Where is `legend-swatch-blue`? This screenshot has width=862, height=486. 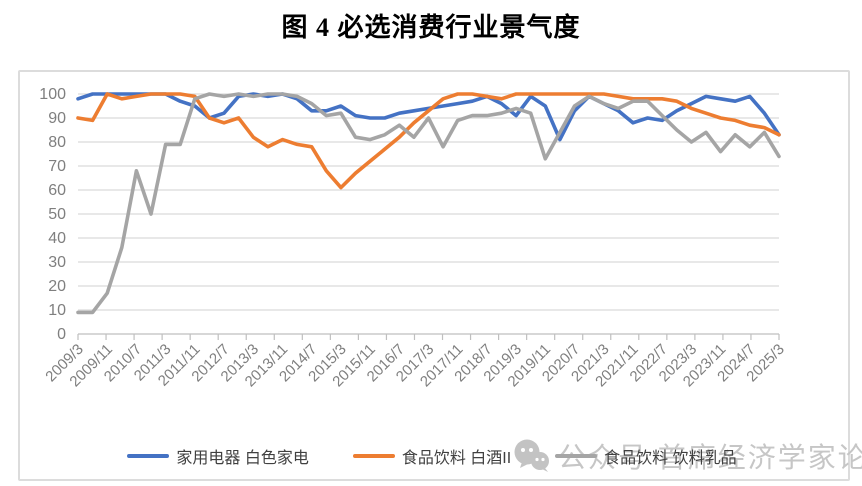
legend-swatch-blue is located at coordinates (148, 456).